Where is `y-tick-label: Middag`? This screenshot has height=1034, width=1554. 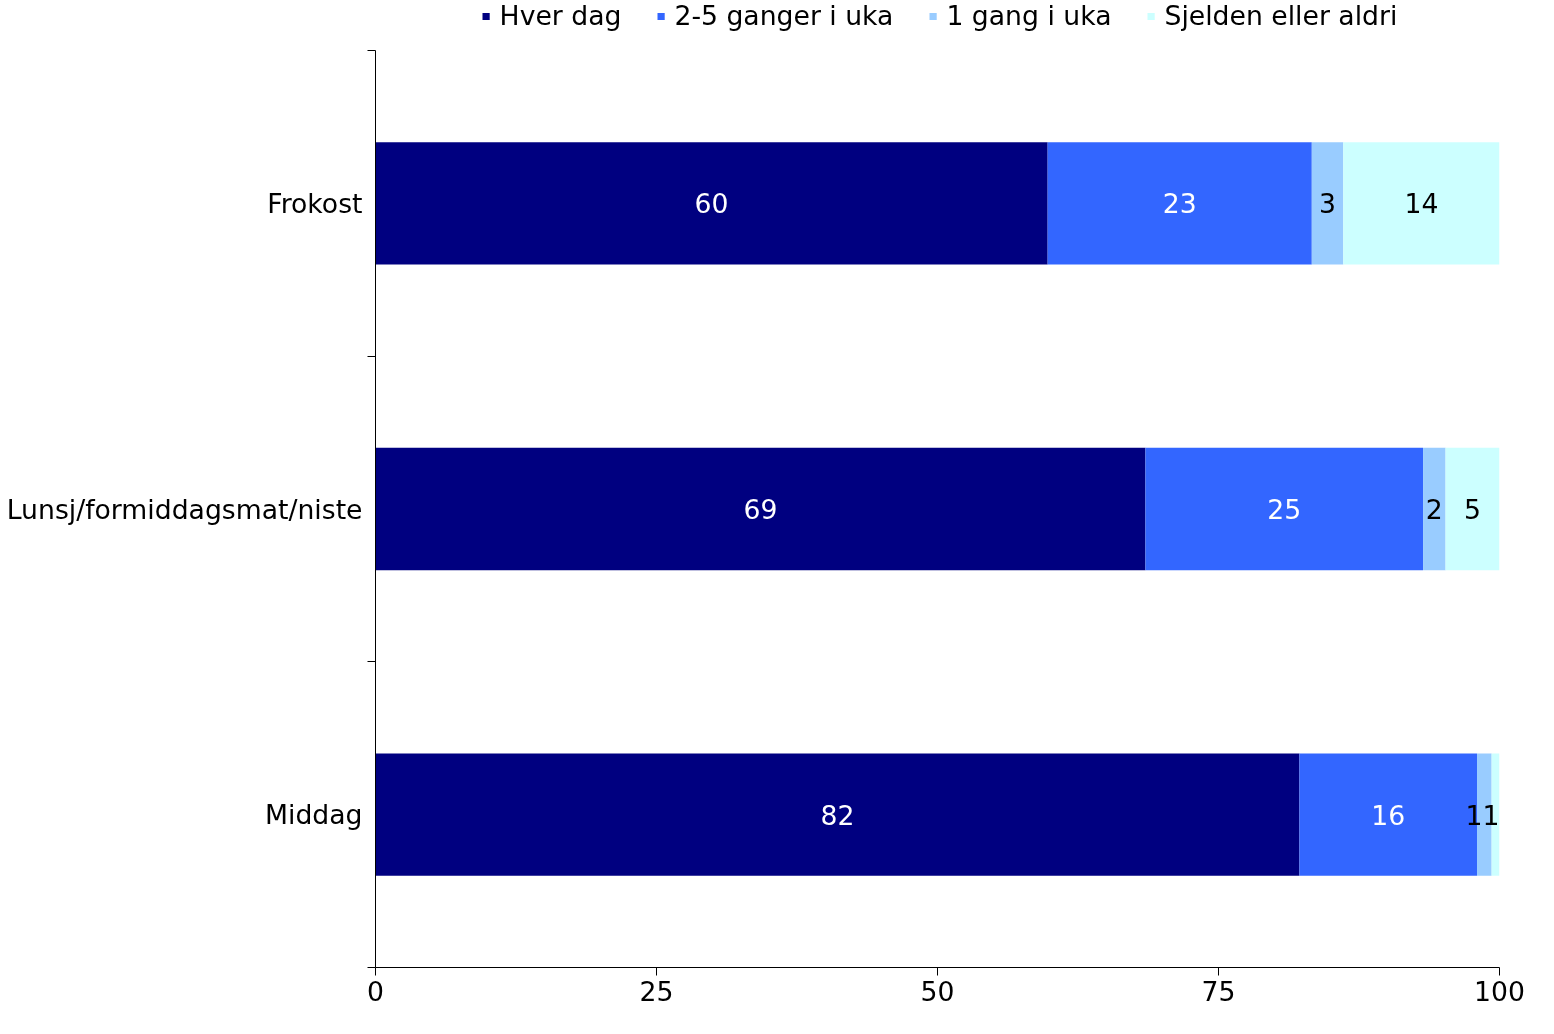
y-tick-label: Middag is located at coordinates (314, 815).